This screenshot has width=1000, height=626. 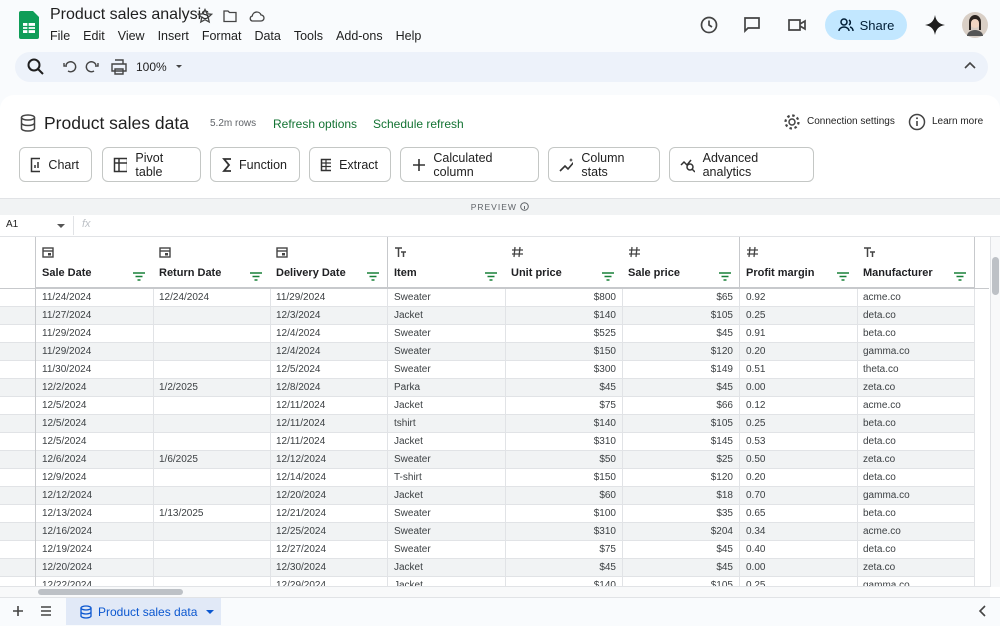 I want to click on menu-item: Edit, so click(x=94, y=36).